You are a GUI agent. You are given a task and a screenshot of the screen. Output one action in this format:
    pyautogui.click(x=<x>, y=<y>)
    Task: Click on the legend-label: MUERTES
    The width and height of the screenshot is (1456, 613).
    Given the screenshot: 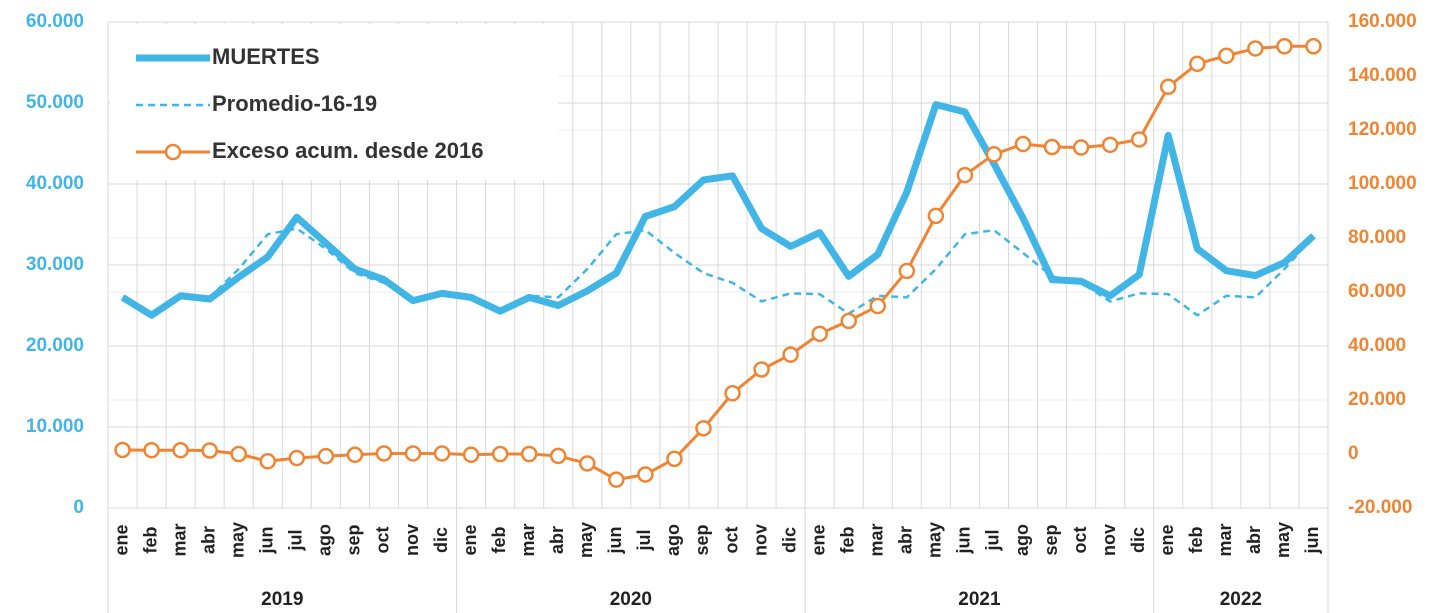 What is the action you would take?
    pyautogui.click(x=266, y=56)
    